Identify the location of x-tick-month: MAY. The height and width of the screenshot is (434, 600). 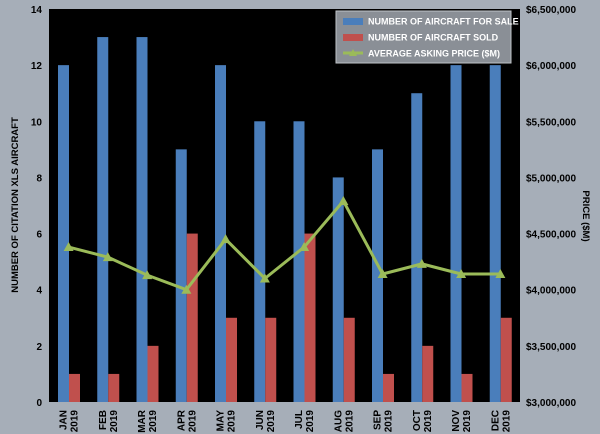
(221, 421).